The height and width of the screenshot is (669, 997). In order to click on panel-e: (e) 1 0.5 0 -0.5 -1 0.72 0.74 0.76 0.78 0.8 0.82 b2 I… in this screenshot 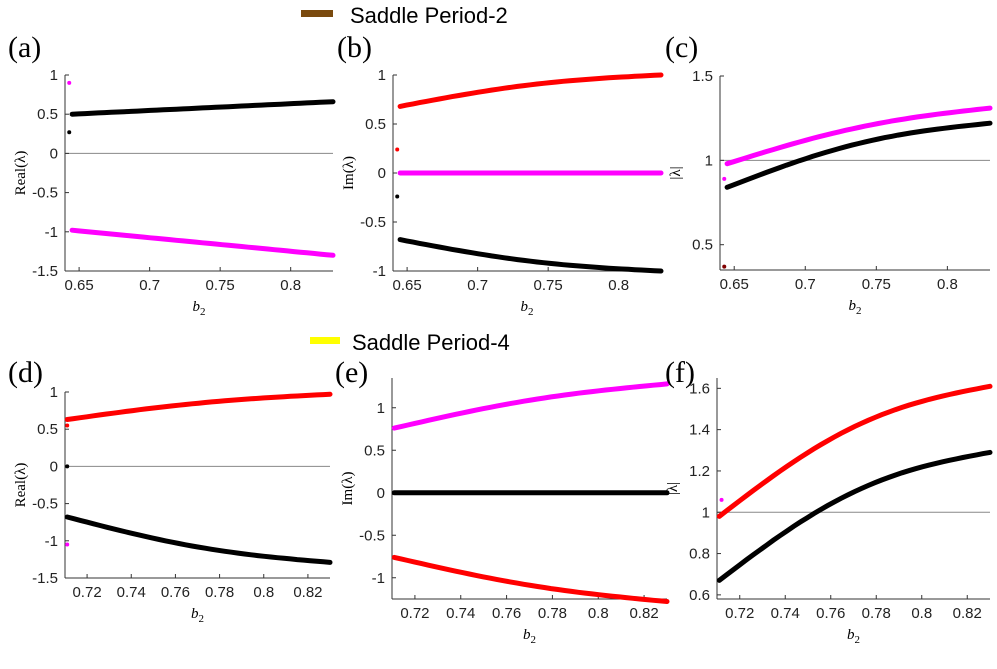, I will do `click(502, 501)`.